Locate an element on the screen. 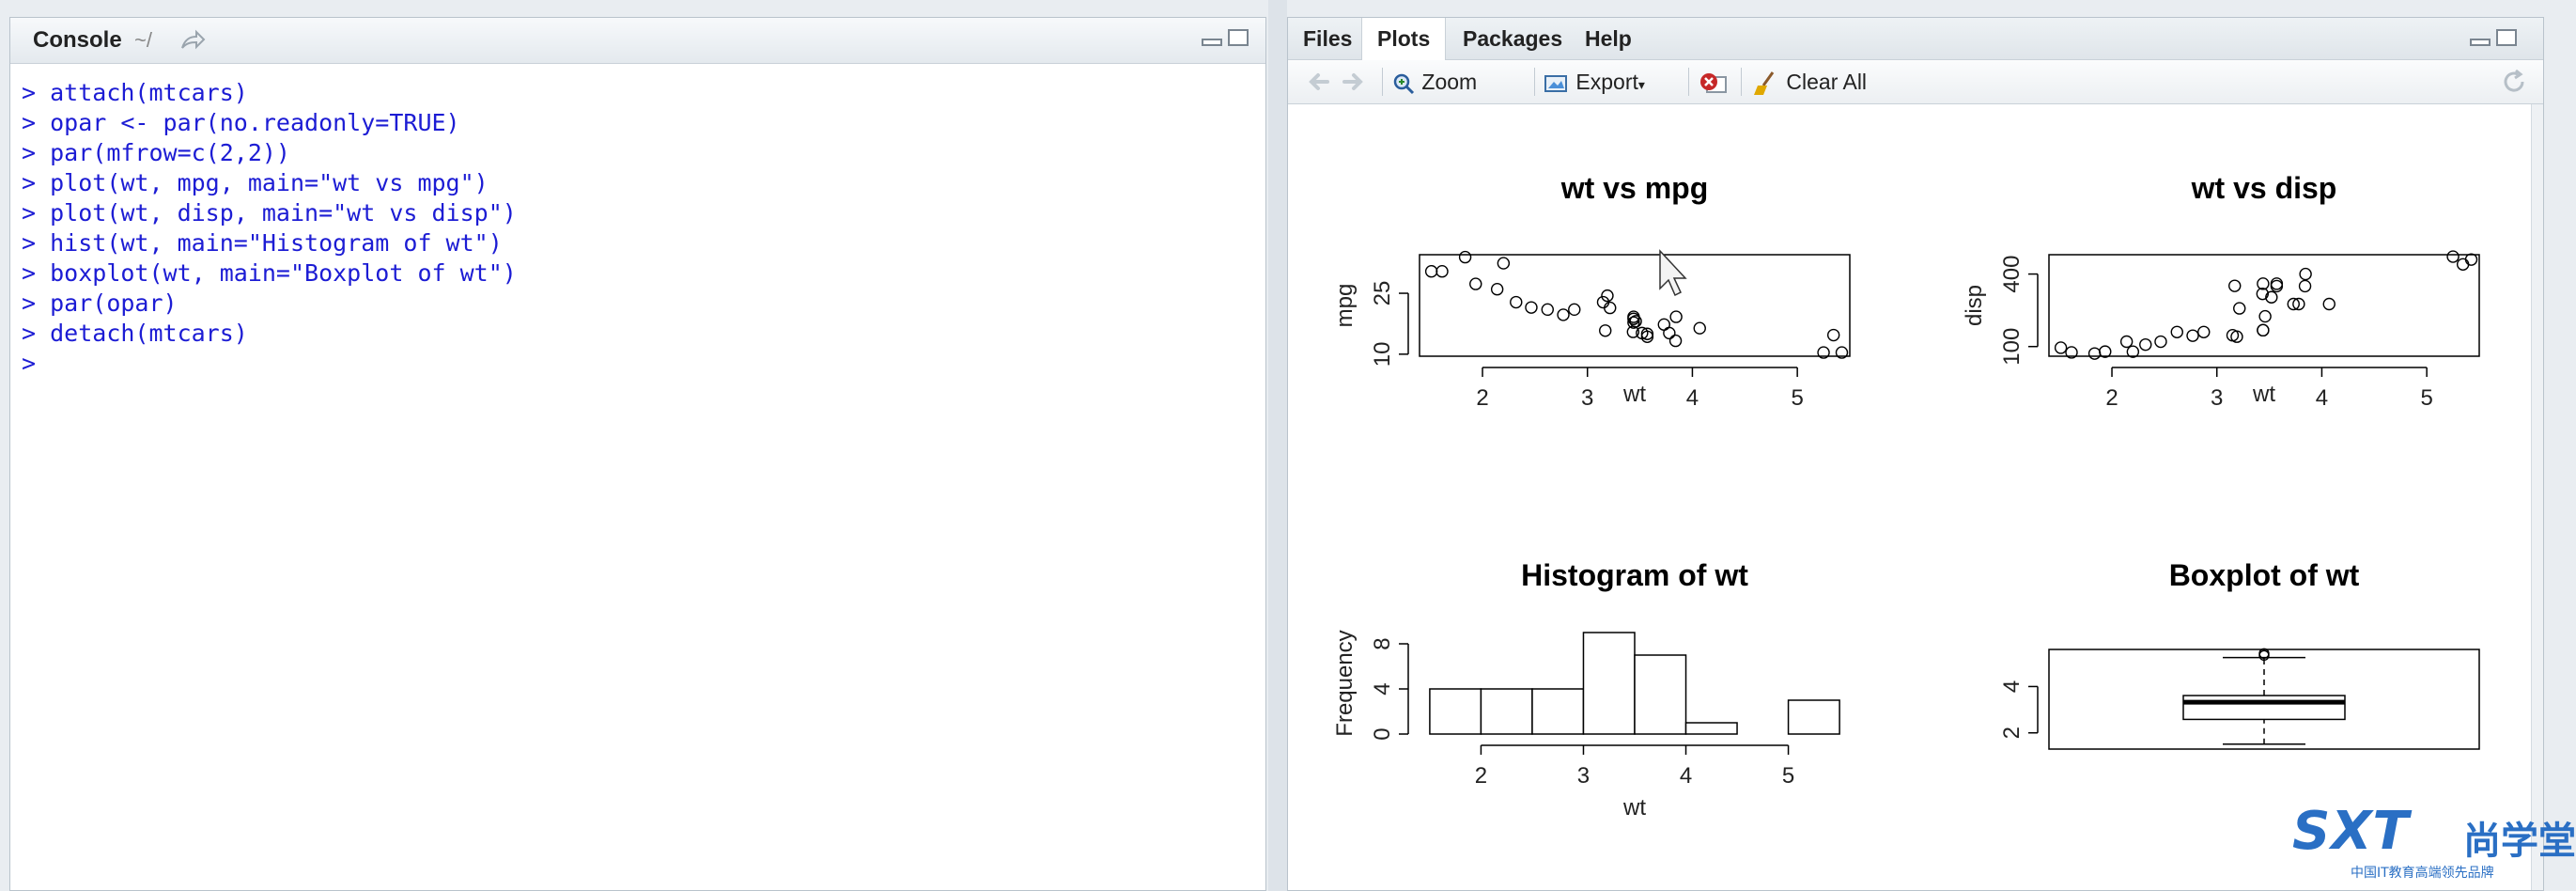 The width and height of the screenshot is (2576, 891). y-tick-label: 8 is located at coordinates (1382, 643).